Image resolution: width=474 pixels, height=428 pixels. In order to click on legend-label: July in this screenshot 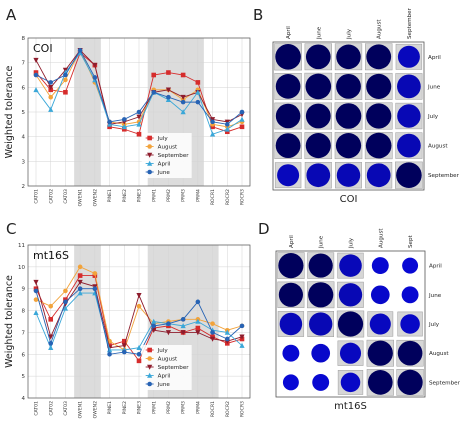, I will do `click(163, 351)`.